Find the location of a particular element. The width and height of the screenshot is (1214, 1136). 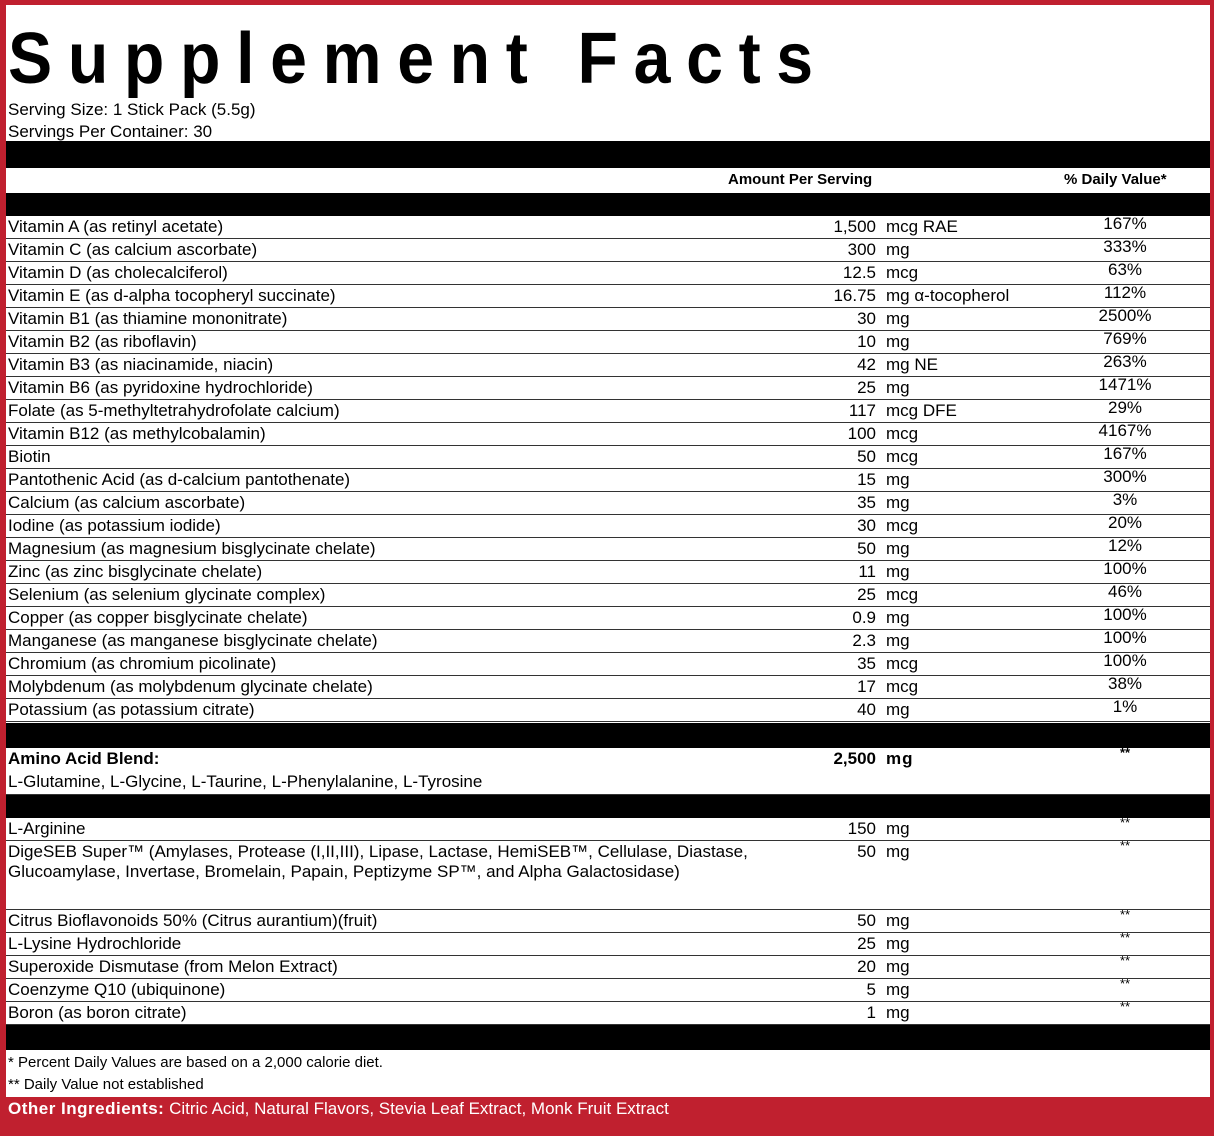

other-ingredients-label: Other Ingredients: is located at coordinates (86, 1108).